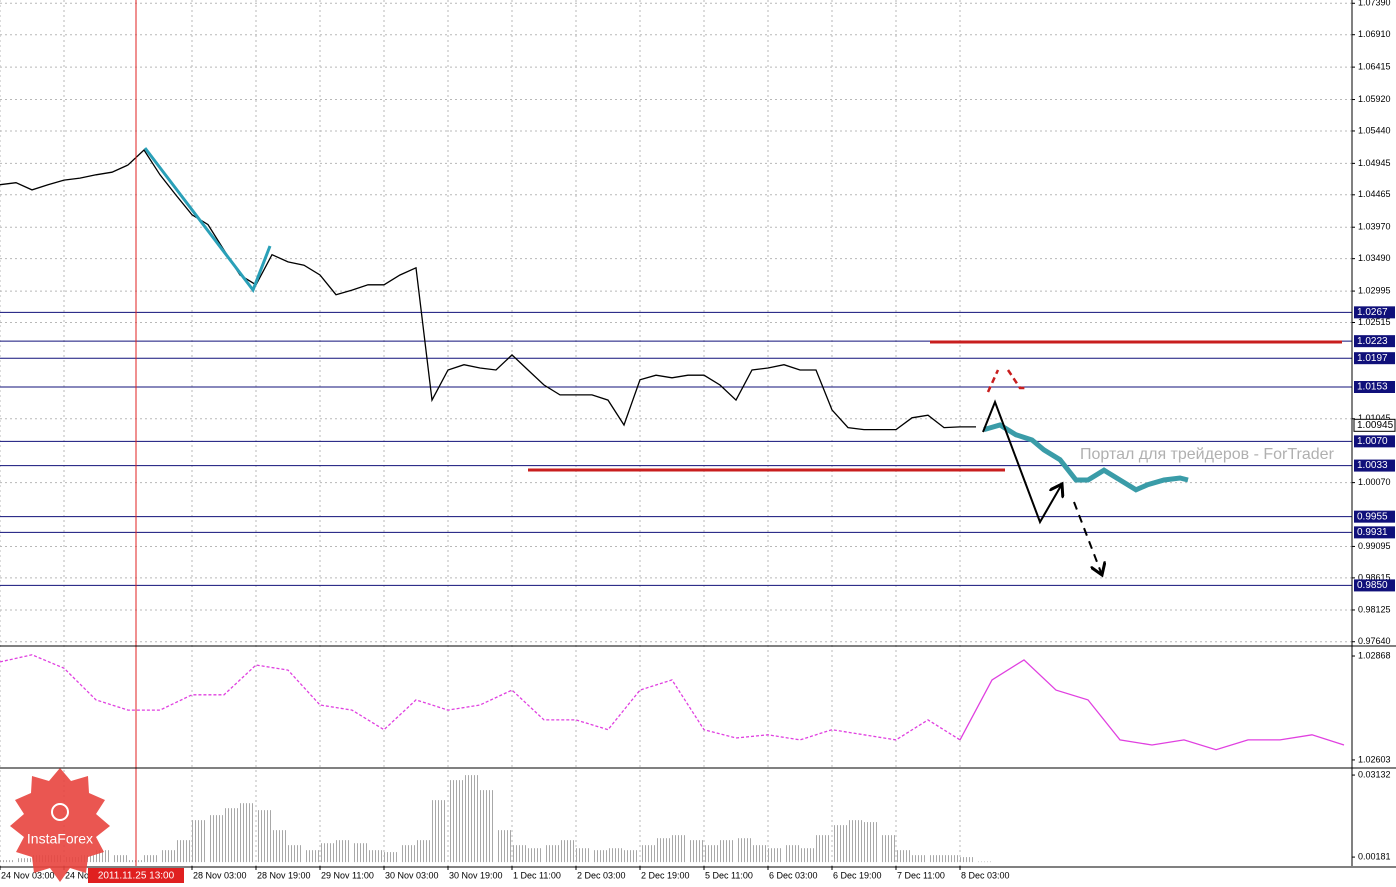  I want to click on level-label: 0.9931, so click(1372, 532).